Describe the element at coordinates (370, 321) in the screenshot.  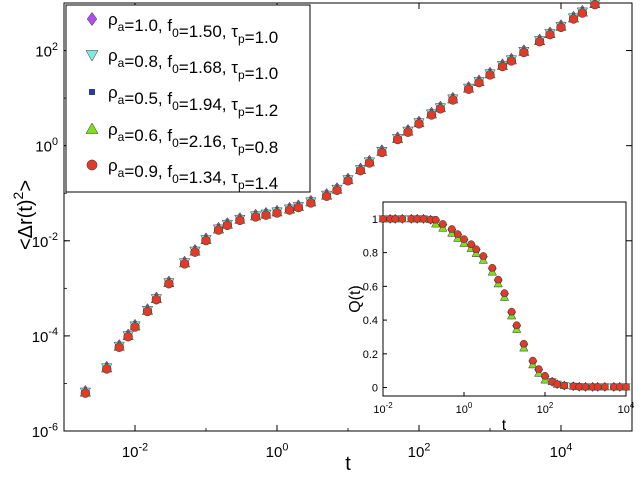
I see `inset-y-tick-label: 0.4` at that location.